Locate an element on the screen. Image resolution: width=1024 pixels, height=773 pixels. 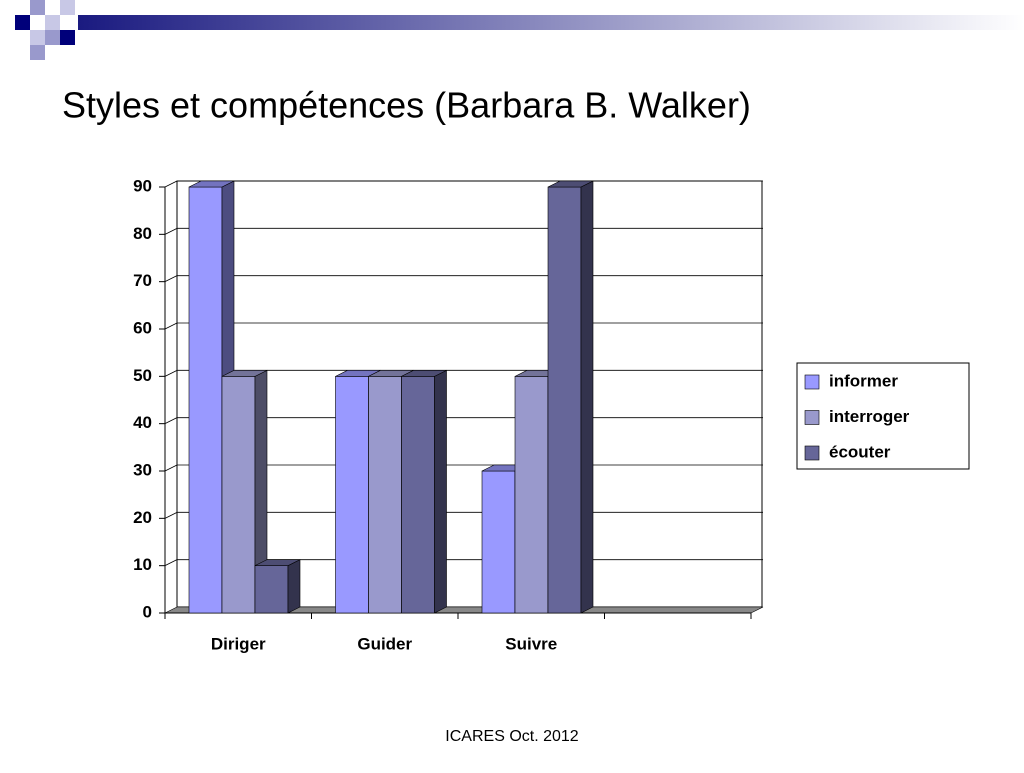
y-tick-label: 40 is located at coordinates (142, 422).